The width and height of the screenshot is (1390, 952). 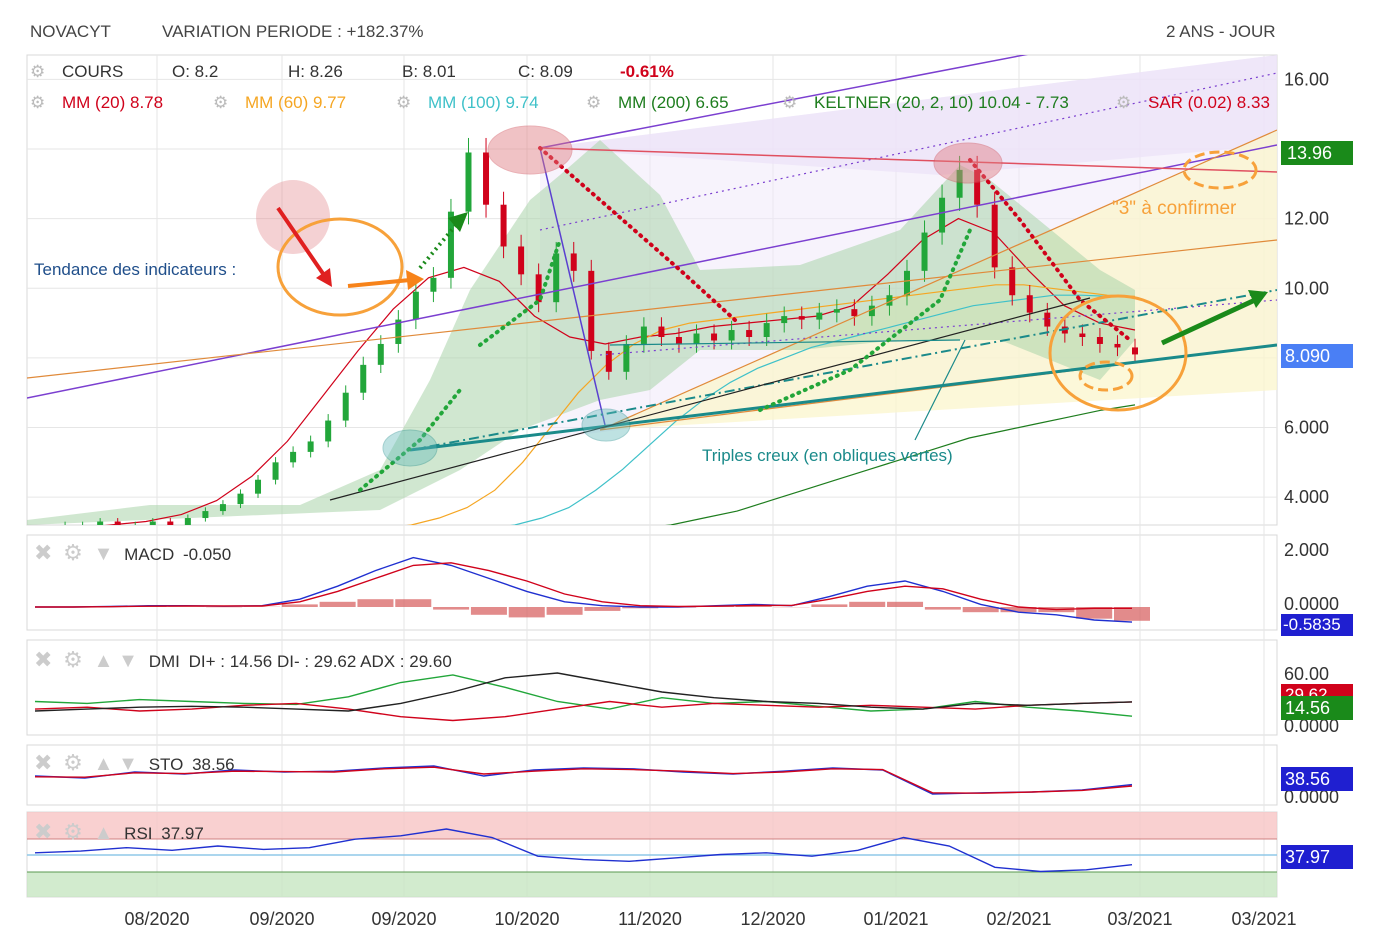 I want to click on red-resistance-line, so click(x=908, y=160).